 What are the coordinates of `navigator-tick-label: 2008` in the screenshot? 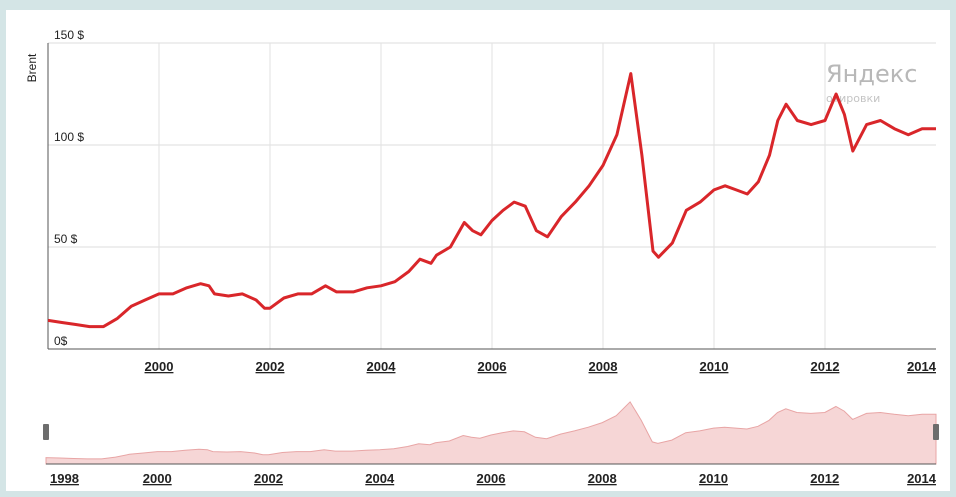 It's located at (602, 478).